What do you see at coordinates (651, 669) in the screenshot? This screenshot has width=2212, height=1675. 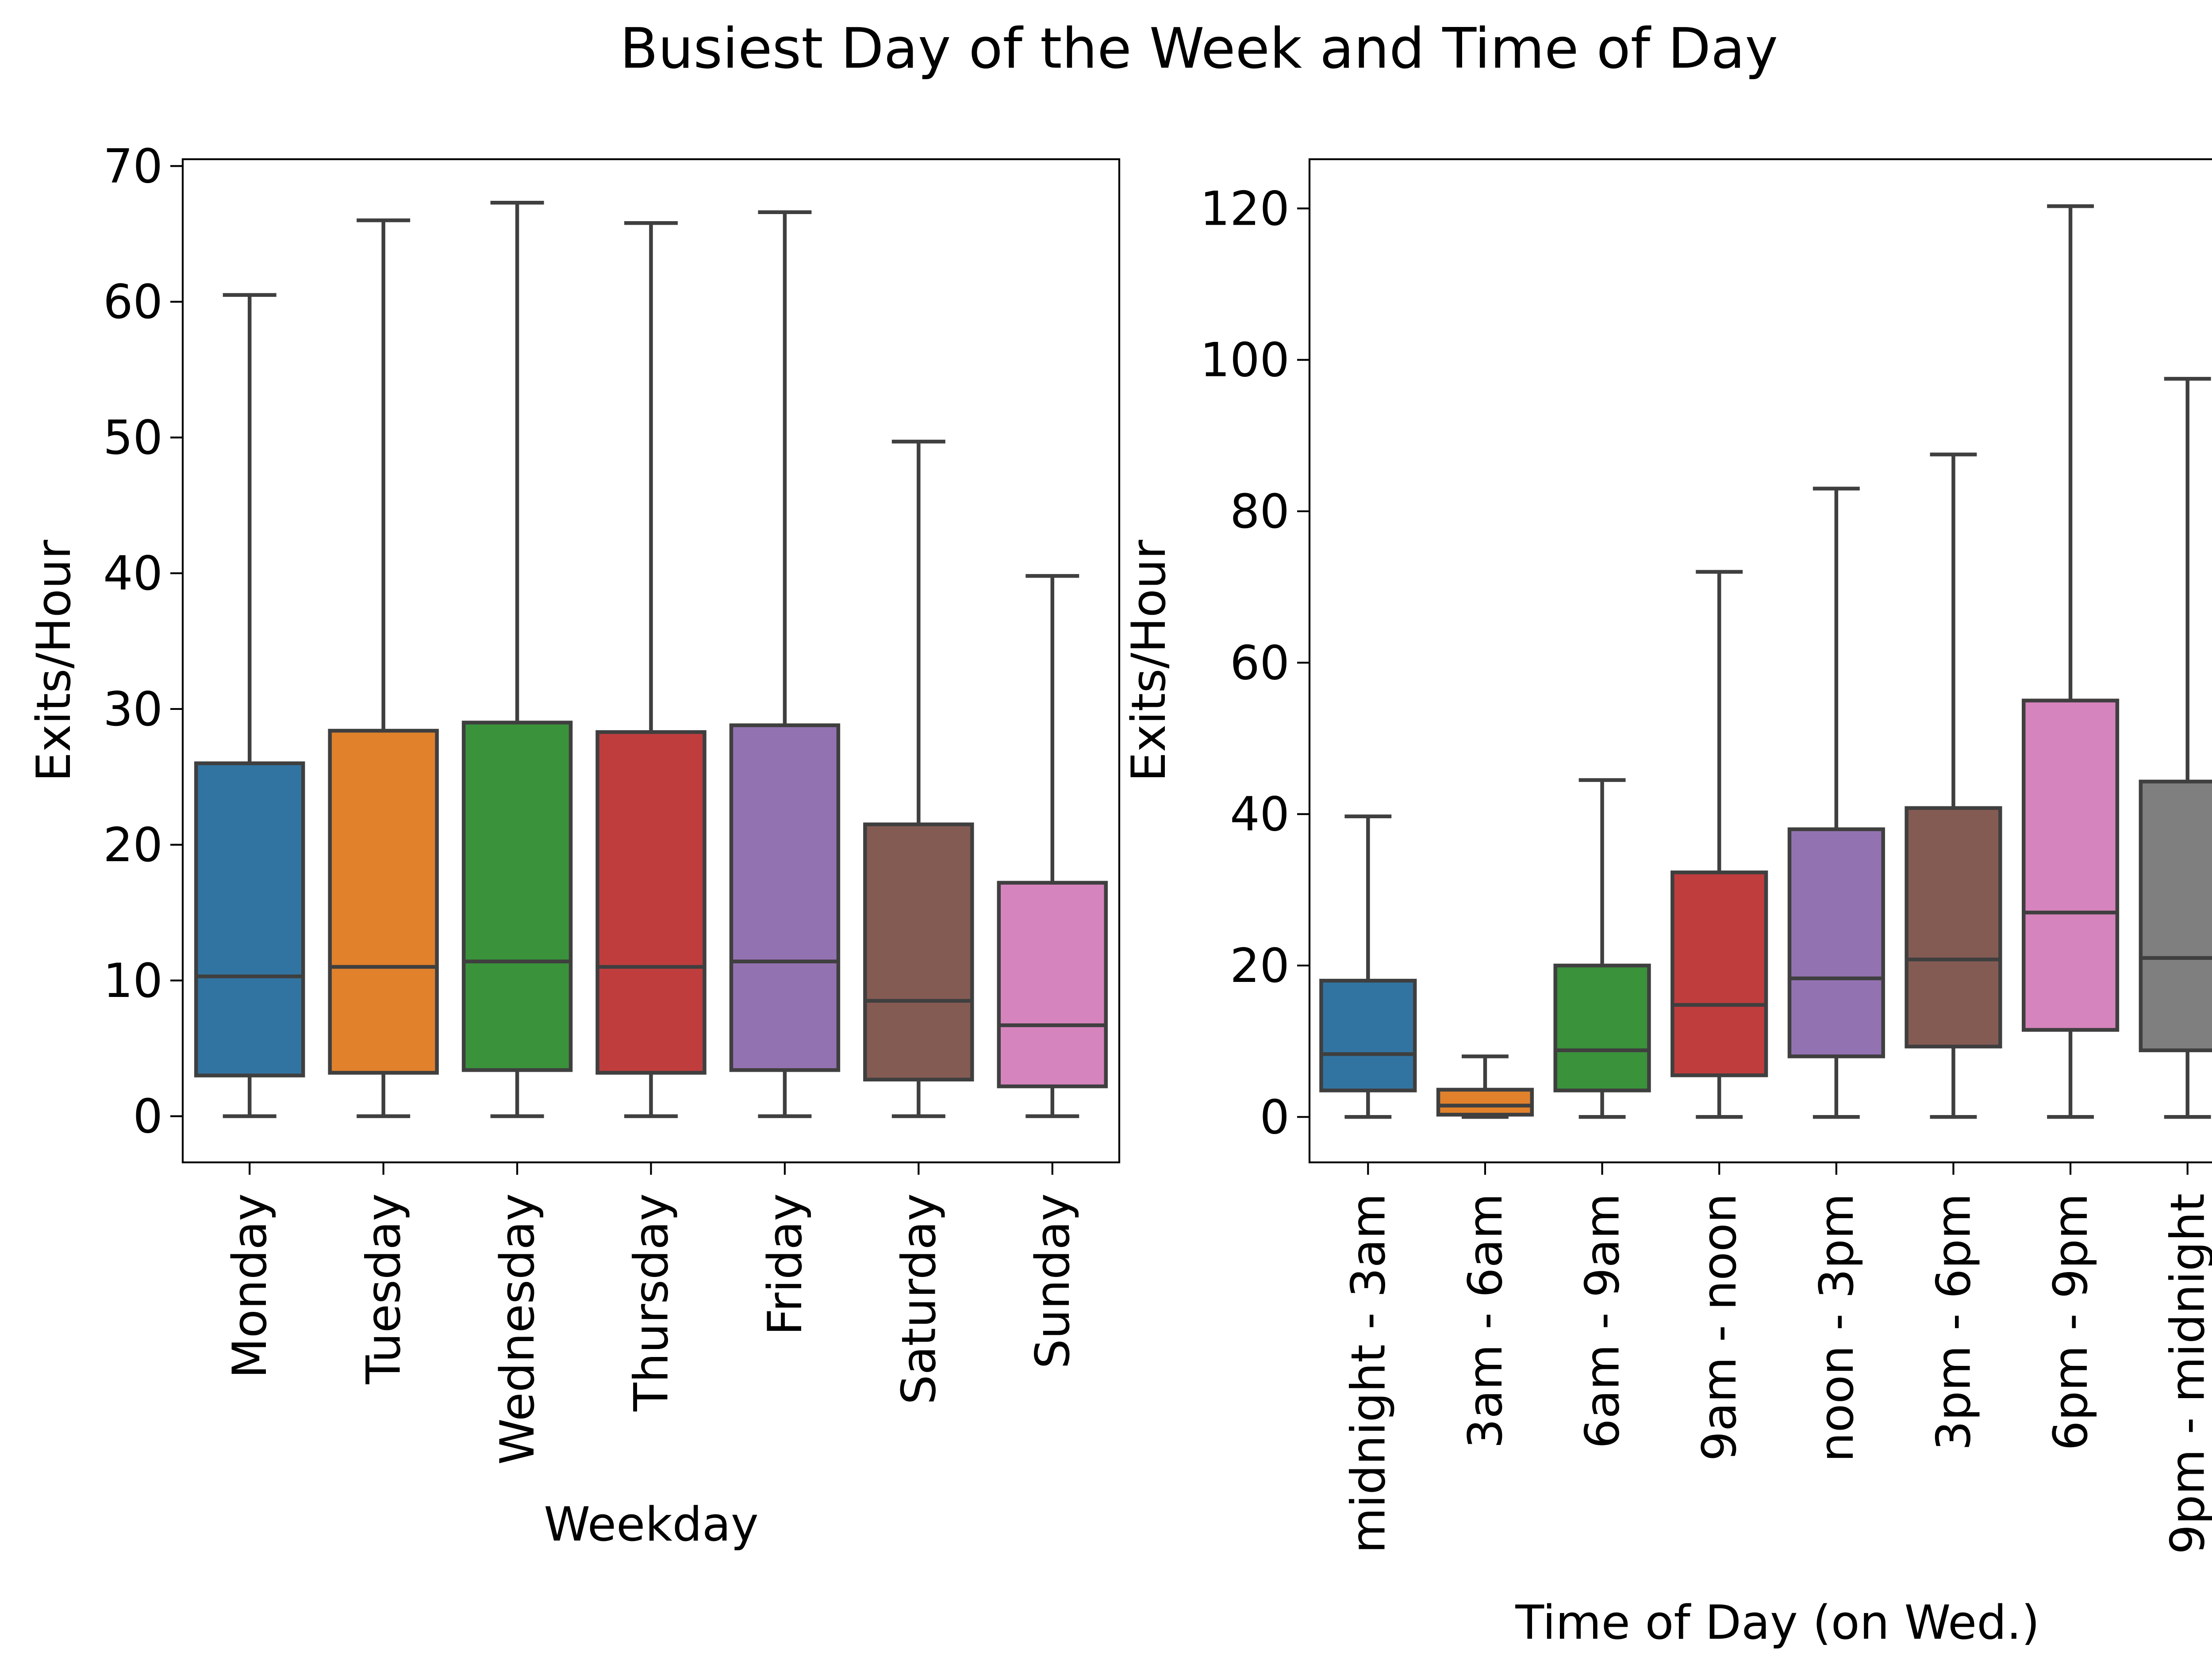 I see `box-thursday` at bounding box center [651, 669].